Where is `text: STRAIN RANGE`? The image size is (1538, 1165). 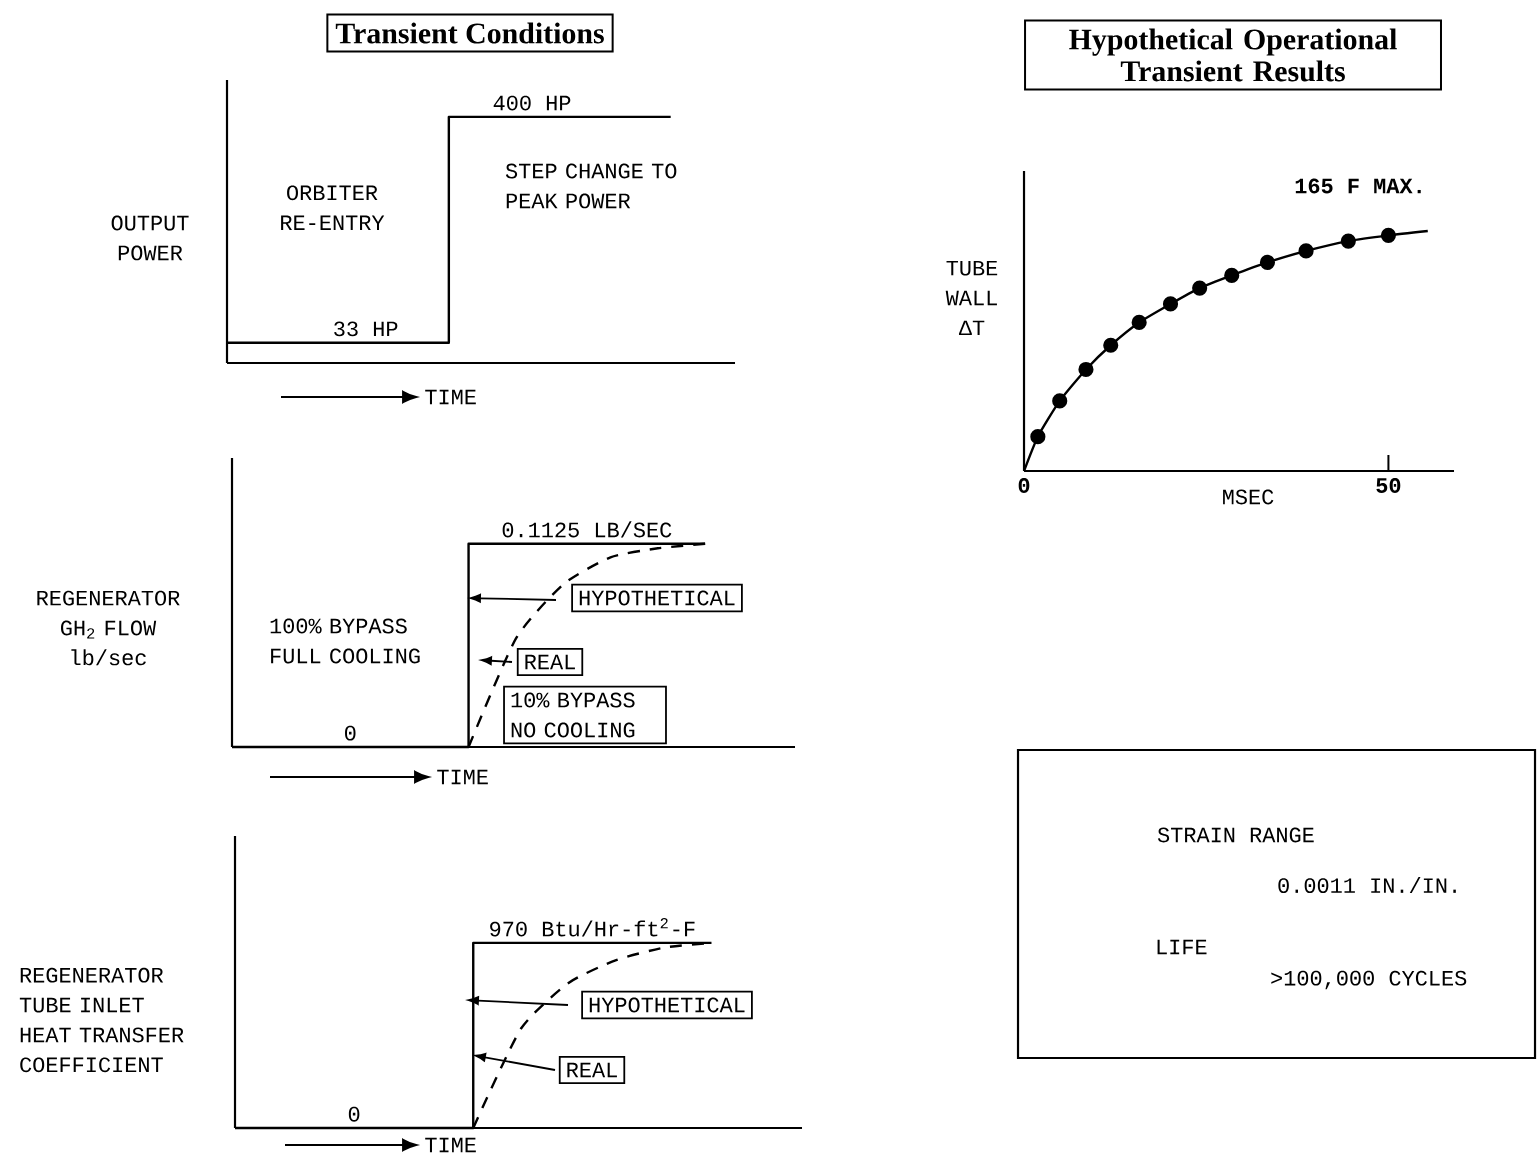
text: STRAIN RANGE is located at coordinates (1235, 835).